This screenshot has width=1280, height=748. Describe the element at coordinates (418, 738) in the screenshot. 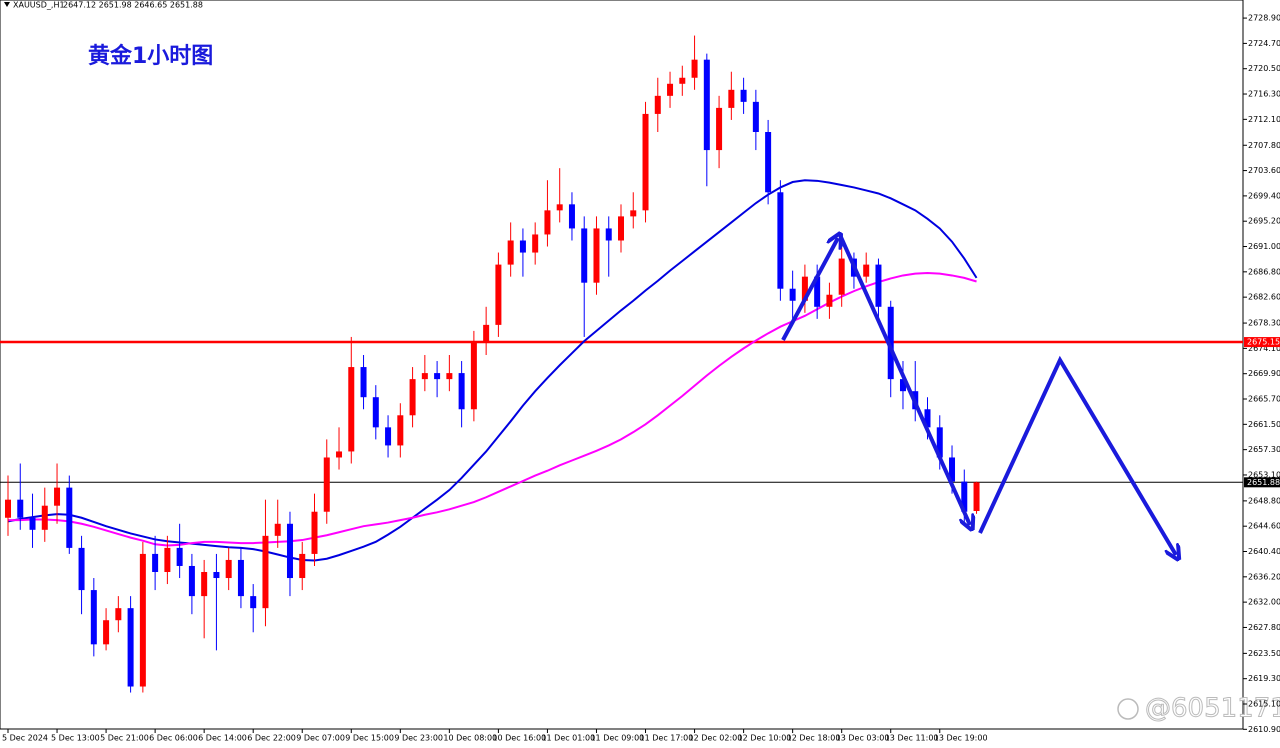

I see `x-tick-label: 9 Dec 23:00` at that location.